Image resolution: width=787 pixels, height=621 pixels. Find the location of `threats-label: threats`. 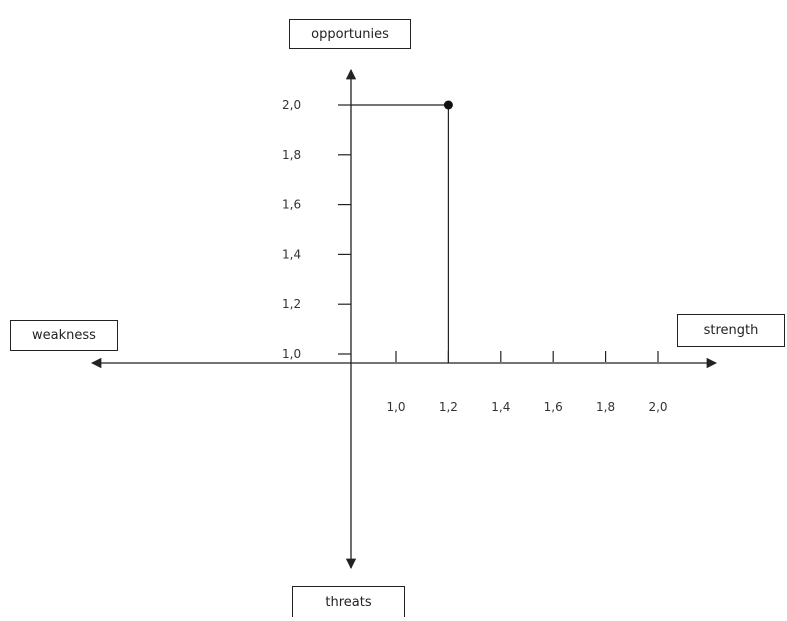

threats-label: threats is located at coordinates (348, 601).